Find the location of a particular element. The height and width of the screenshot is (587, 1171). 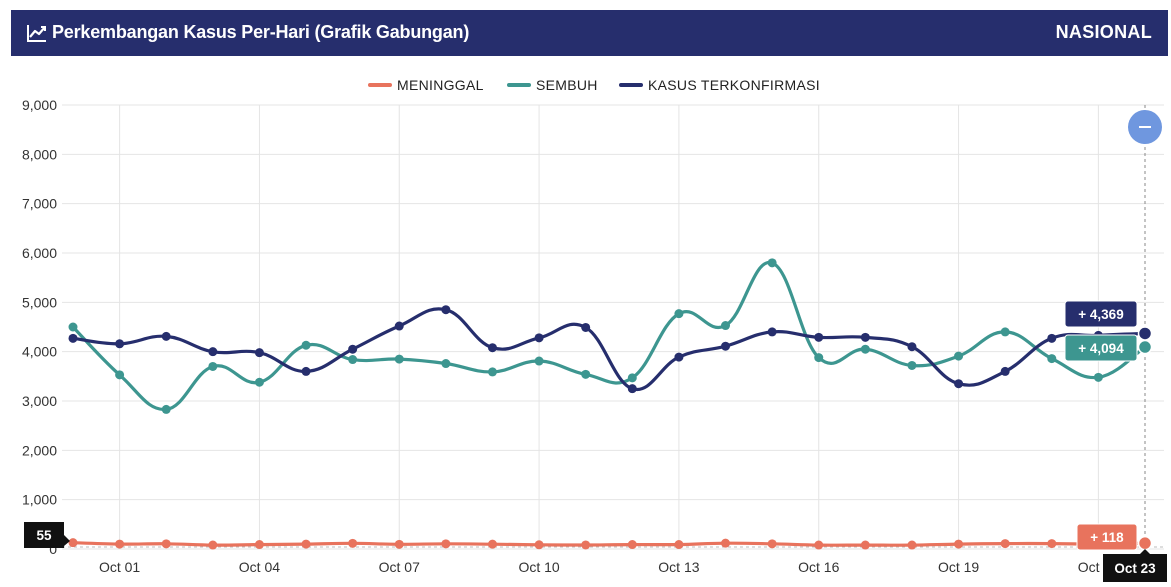

y-tick-label: 9,000 is located at coordinates (39, 105).